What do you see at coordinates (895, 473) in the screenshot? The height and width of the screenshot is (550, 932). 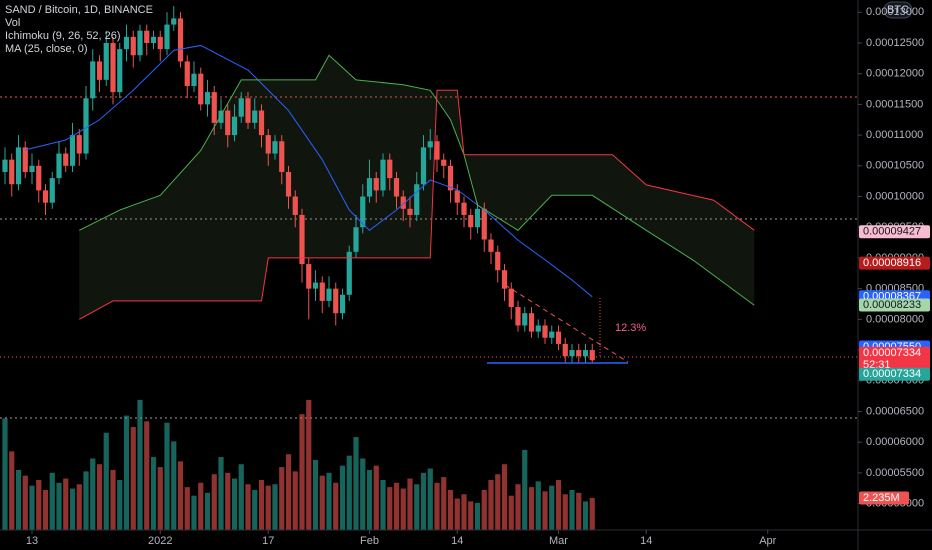 I see `y-tick-label: 0.00005500` at bounding box center [895, 473].